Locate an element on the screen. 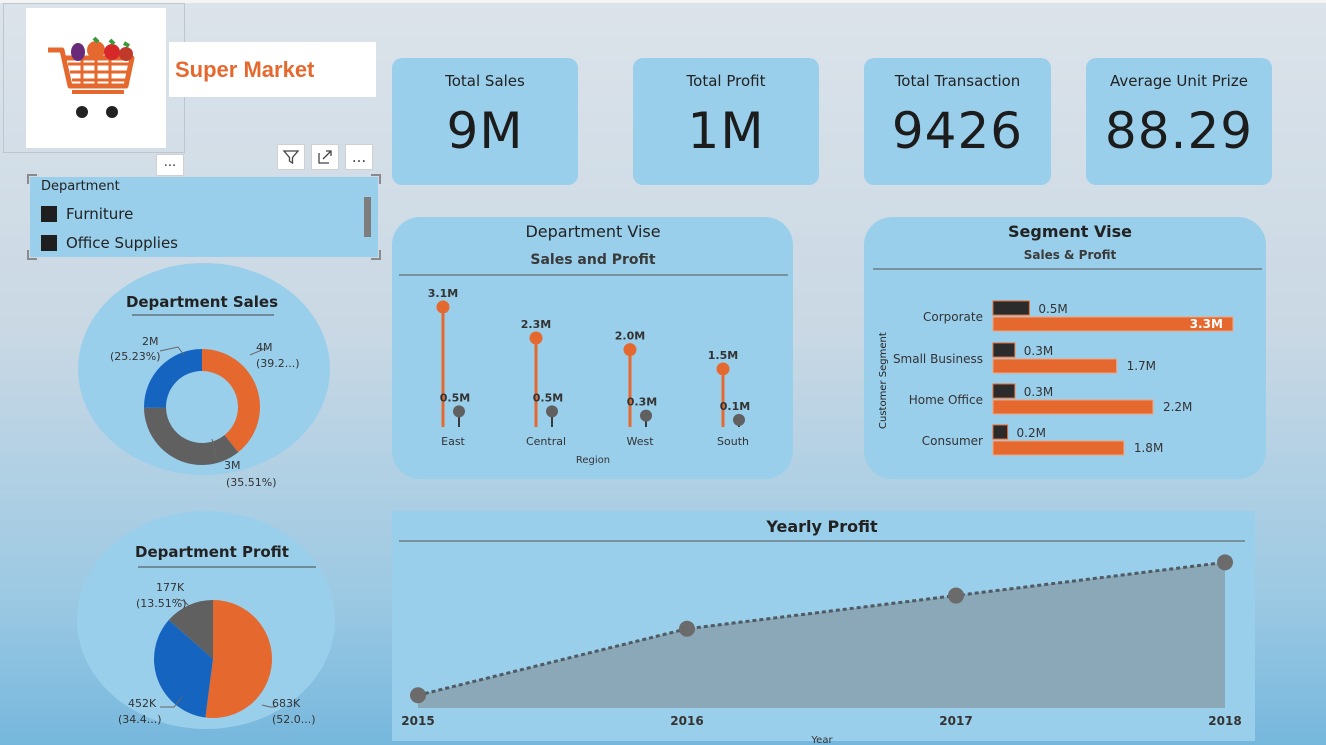 The height and width of the screenshot is (745, 1326). sales-data-label: 1.7M is located at coordinates (1141, 366).